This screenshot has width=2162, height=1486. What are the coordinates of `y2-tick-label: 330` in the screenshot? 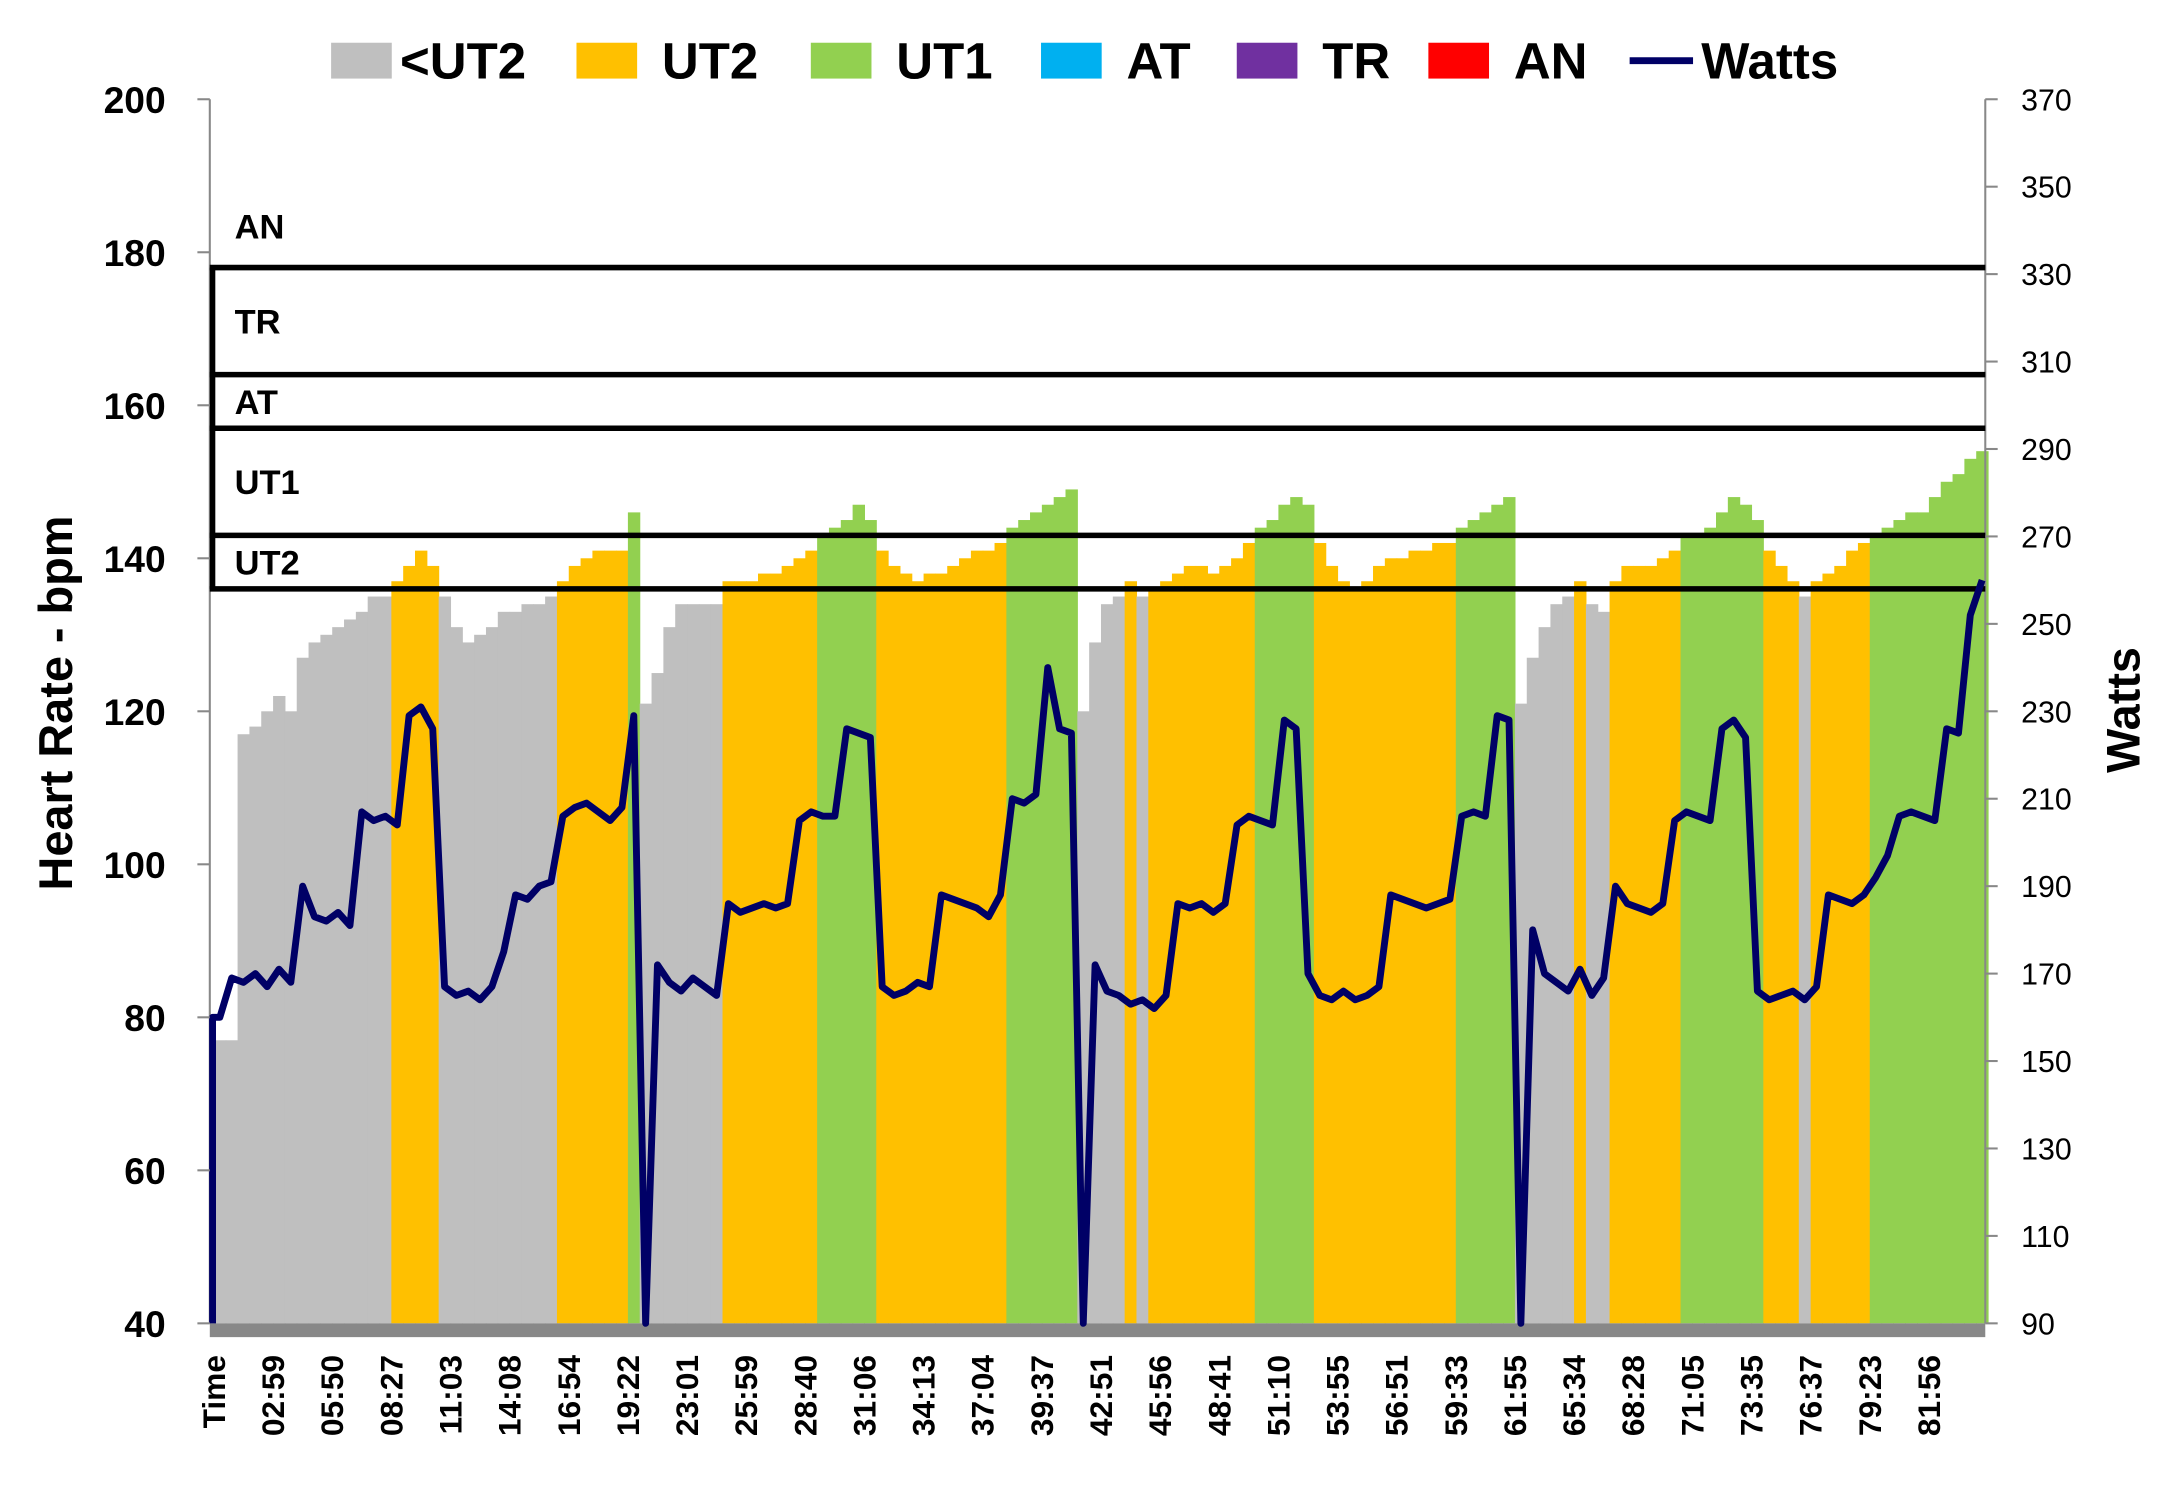 It's located at (2046, 275).